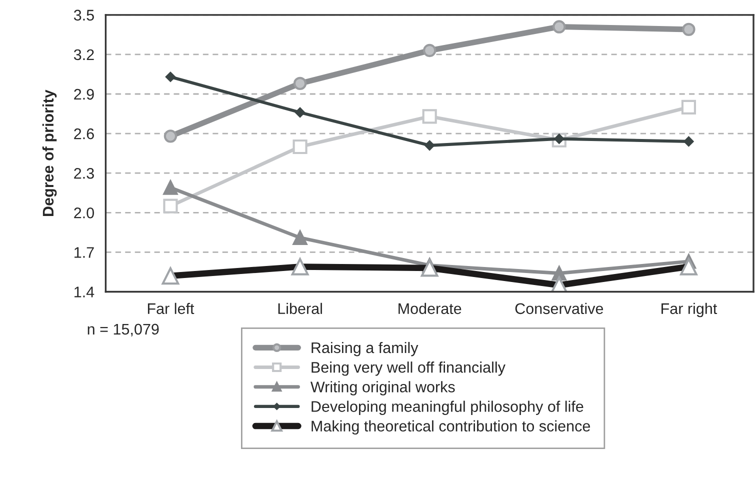 The height and width of the screenshot is (497, 755). I want to click on y-tick-label: 2.9, so click(84, 94).